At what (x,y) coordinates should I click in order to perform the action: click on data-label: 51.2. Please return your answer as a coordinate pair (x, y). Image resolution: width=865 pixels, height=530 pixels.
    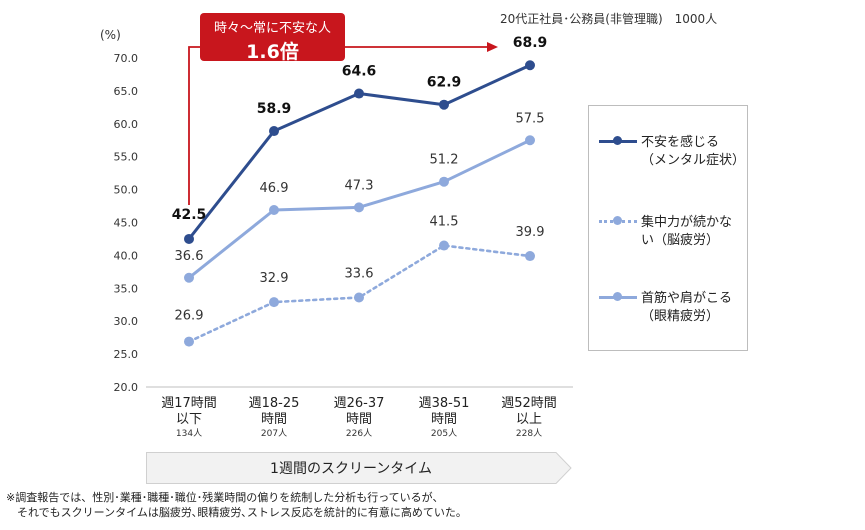
    Looking at the image, I should click on (444, 160).